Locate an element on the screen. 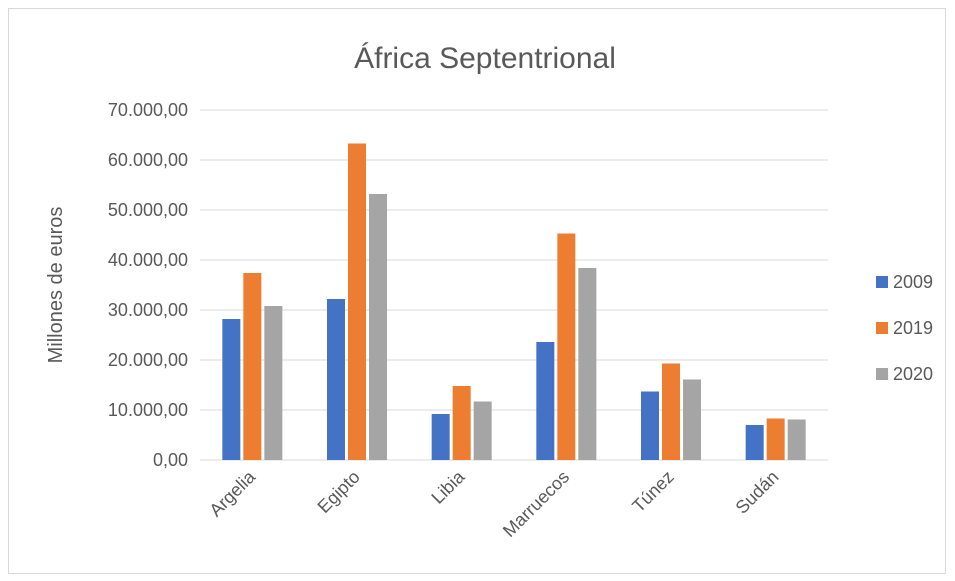  y-tick-label: 20.000,00 is located at coordinates (148, 360).